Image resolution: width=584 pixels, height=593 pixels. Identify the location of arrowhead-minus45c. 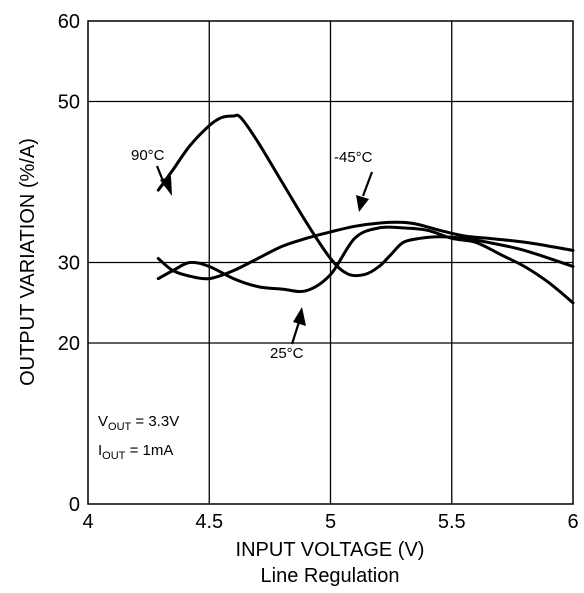
(362, 203).